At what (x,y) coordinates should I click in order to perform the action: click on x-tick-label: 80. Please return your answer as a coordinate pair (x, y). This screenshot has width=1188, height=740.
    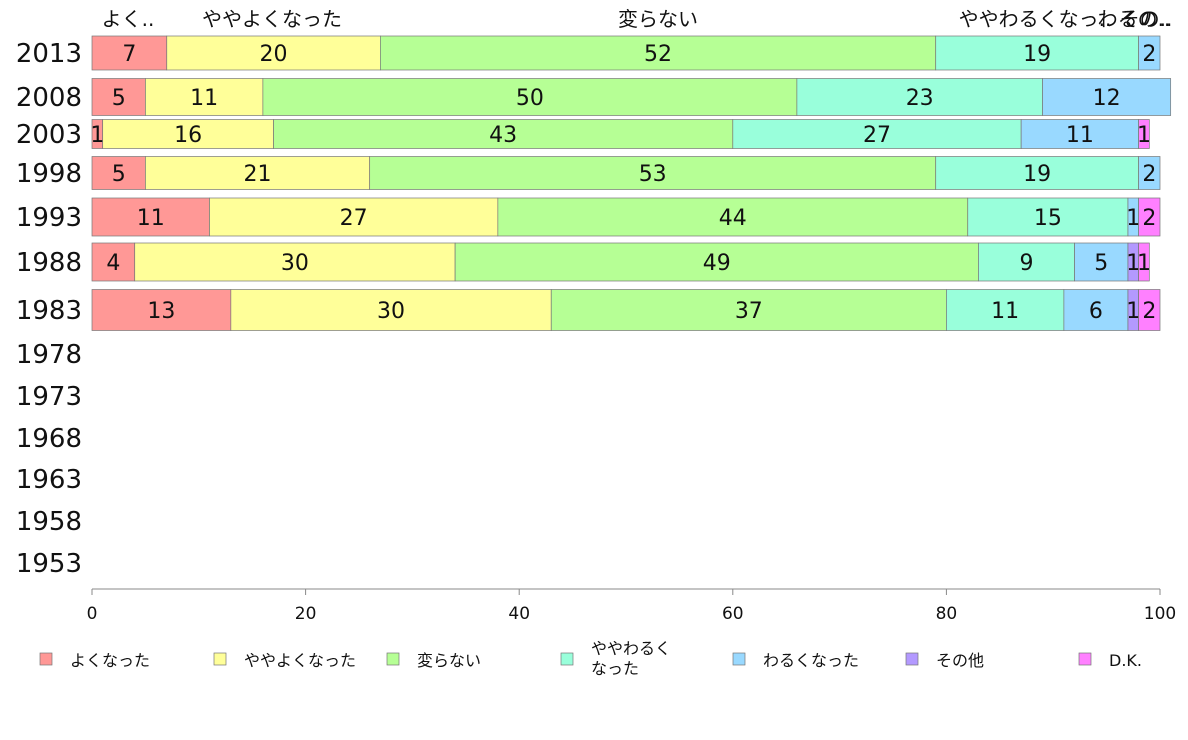
    Looking at the image, I should click on (947, 614).